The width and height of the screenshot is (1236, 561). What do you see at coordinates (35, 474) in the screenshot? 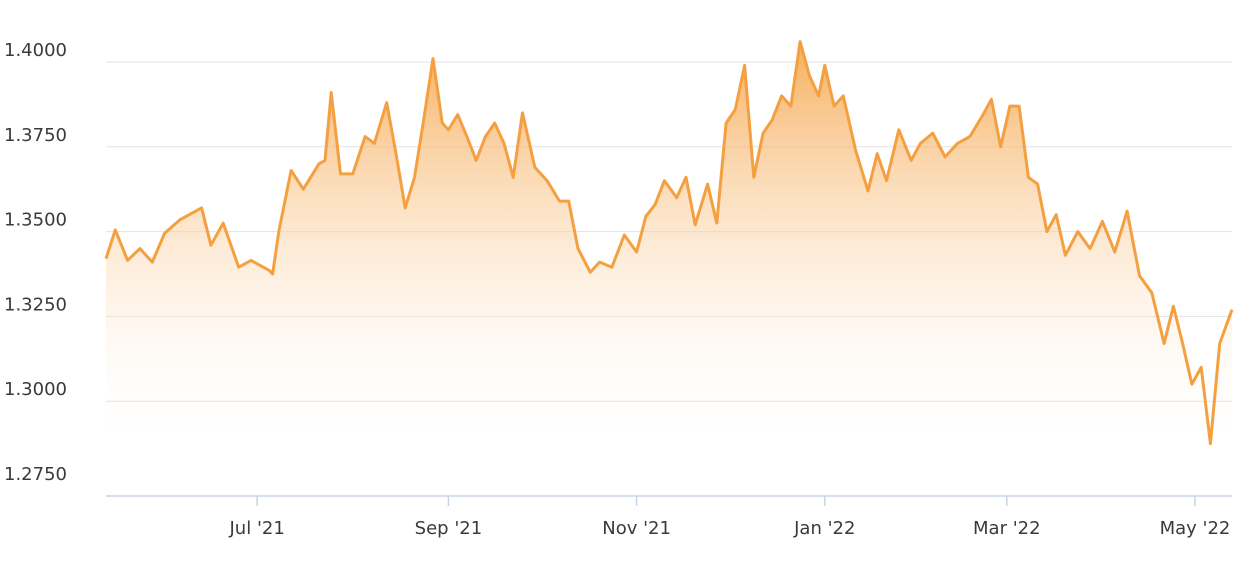
I see `y-tick-label: 1.2750` at bounding box center [35, 474].